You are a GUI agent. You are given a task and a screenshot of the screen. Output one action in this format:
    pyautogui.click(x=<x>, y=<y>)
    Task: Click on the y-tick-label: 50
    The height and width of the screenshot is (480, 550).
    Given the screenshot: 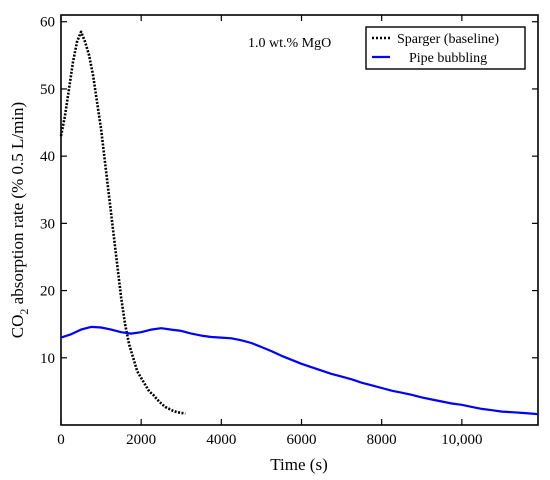 What is the action you would take?
    pyautogui.click(x=47, y=90)
    